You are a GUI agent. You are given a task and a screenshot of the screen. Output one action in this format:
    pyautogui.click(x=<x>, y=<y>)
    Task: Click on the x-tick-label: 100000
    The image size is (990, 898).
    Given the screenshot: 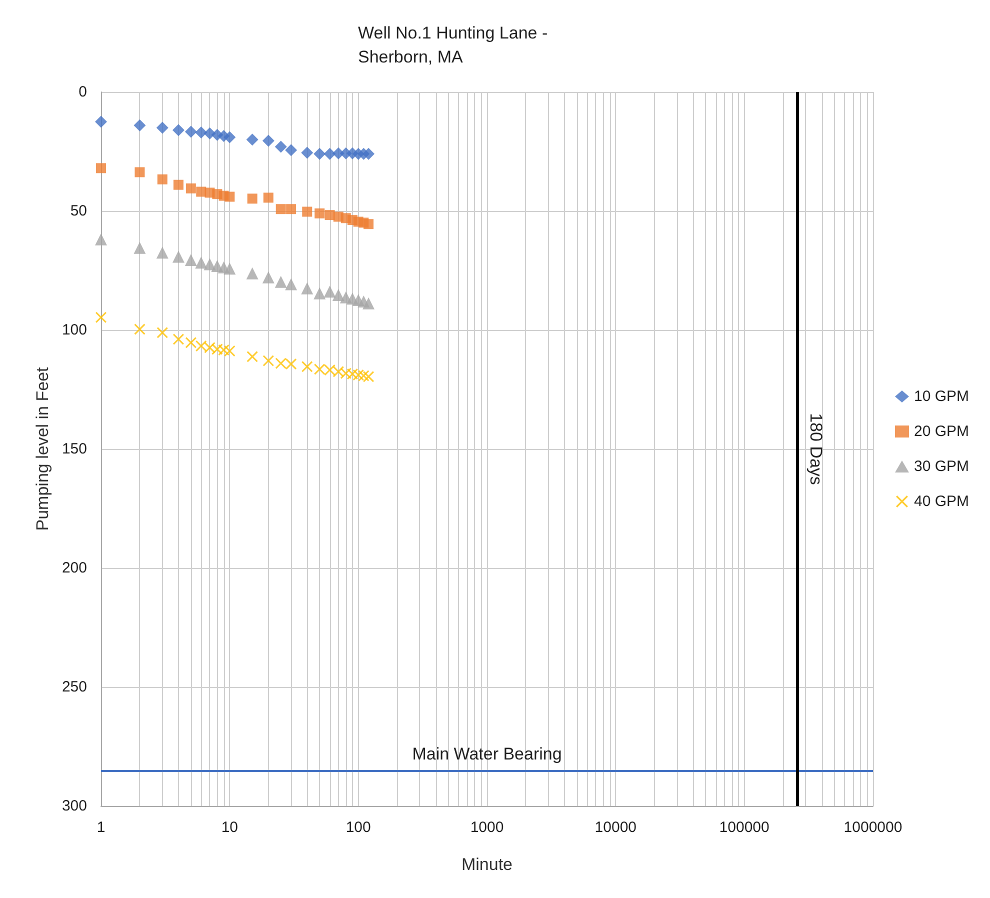 What is the action you would take?
    pyautogui.click(x=744, y=827)
    